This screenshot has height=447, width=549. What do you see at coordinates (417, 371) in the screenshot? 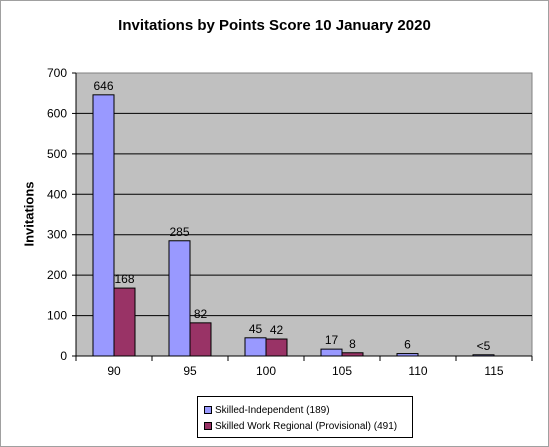
I see `x-tick-label: 110` at bounding box center [417, 371].